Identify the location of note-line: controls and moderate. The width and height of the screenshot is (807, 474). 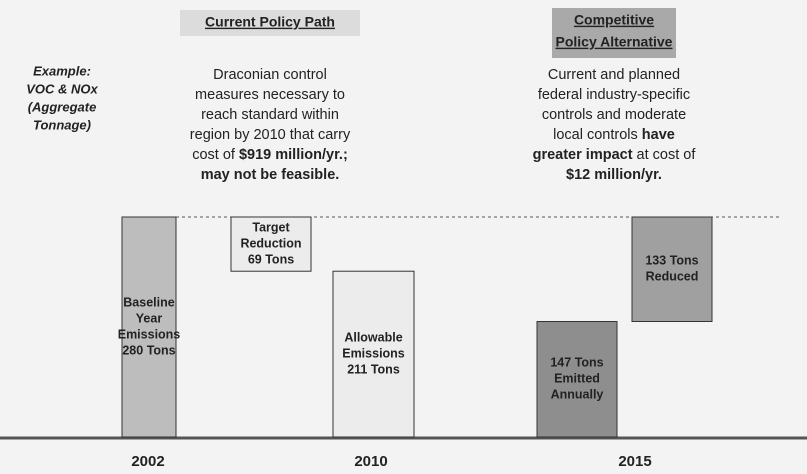
(614, 115).